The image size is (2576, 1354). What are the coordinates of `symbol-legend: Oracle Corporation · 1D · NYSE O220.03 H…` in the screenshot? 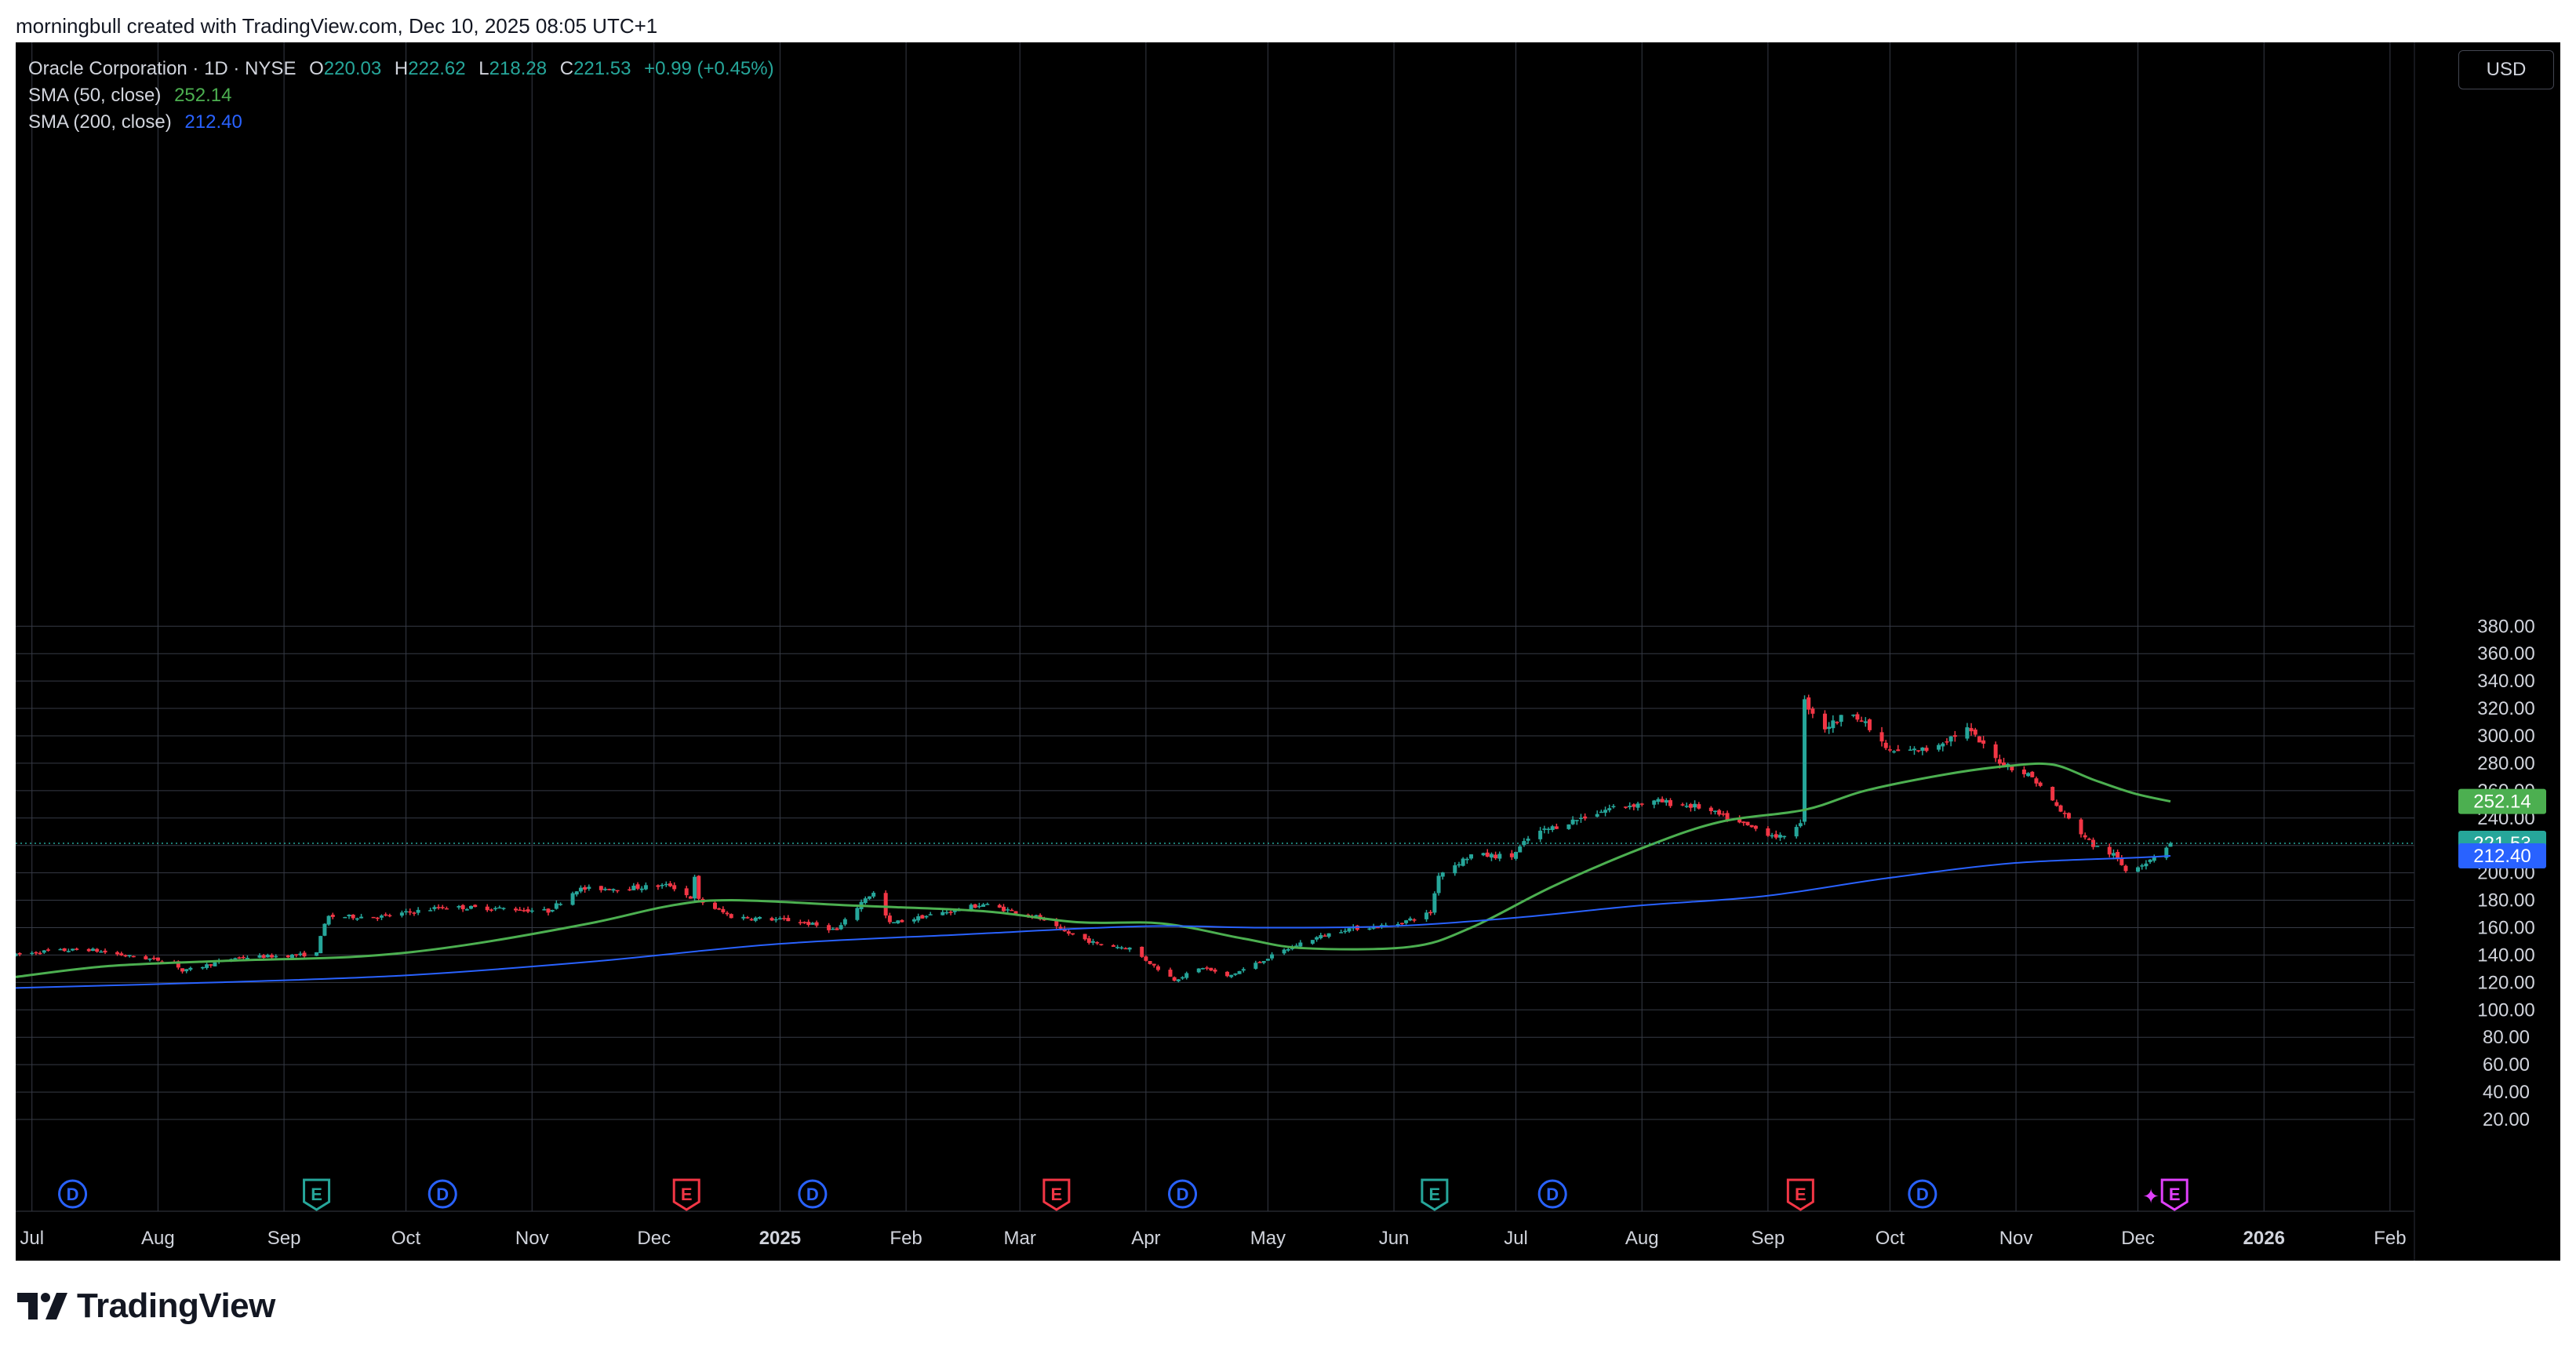 It's located at (405, 69).